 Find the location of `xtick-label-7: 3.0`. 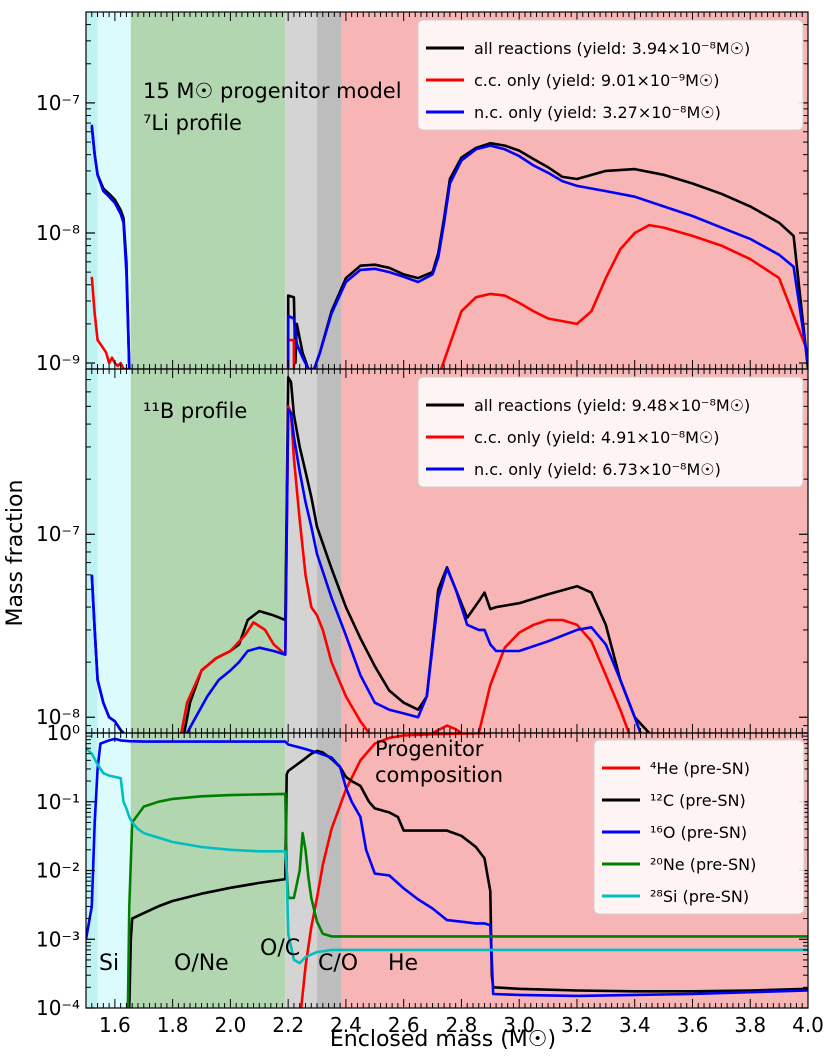

xtick-label-7: 3.0 is located at coordinates (519, 1025).